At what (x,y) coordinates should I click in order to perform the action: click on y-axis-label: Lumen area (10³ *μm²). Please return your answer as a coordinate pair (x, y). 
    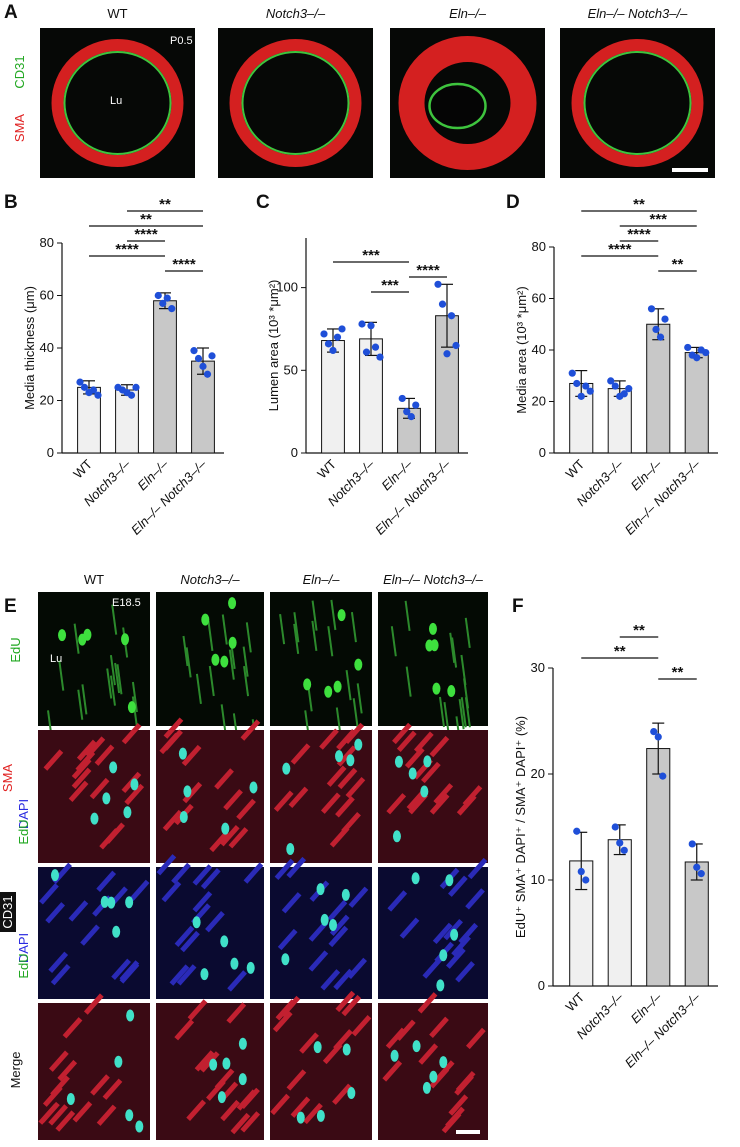
    Looking at the image, I should click on (273, 346).